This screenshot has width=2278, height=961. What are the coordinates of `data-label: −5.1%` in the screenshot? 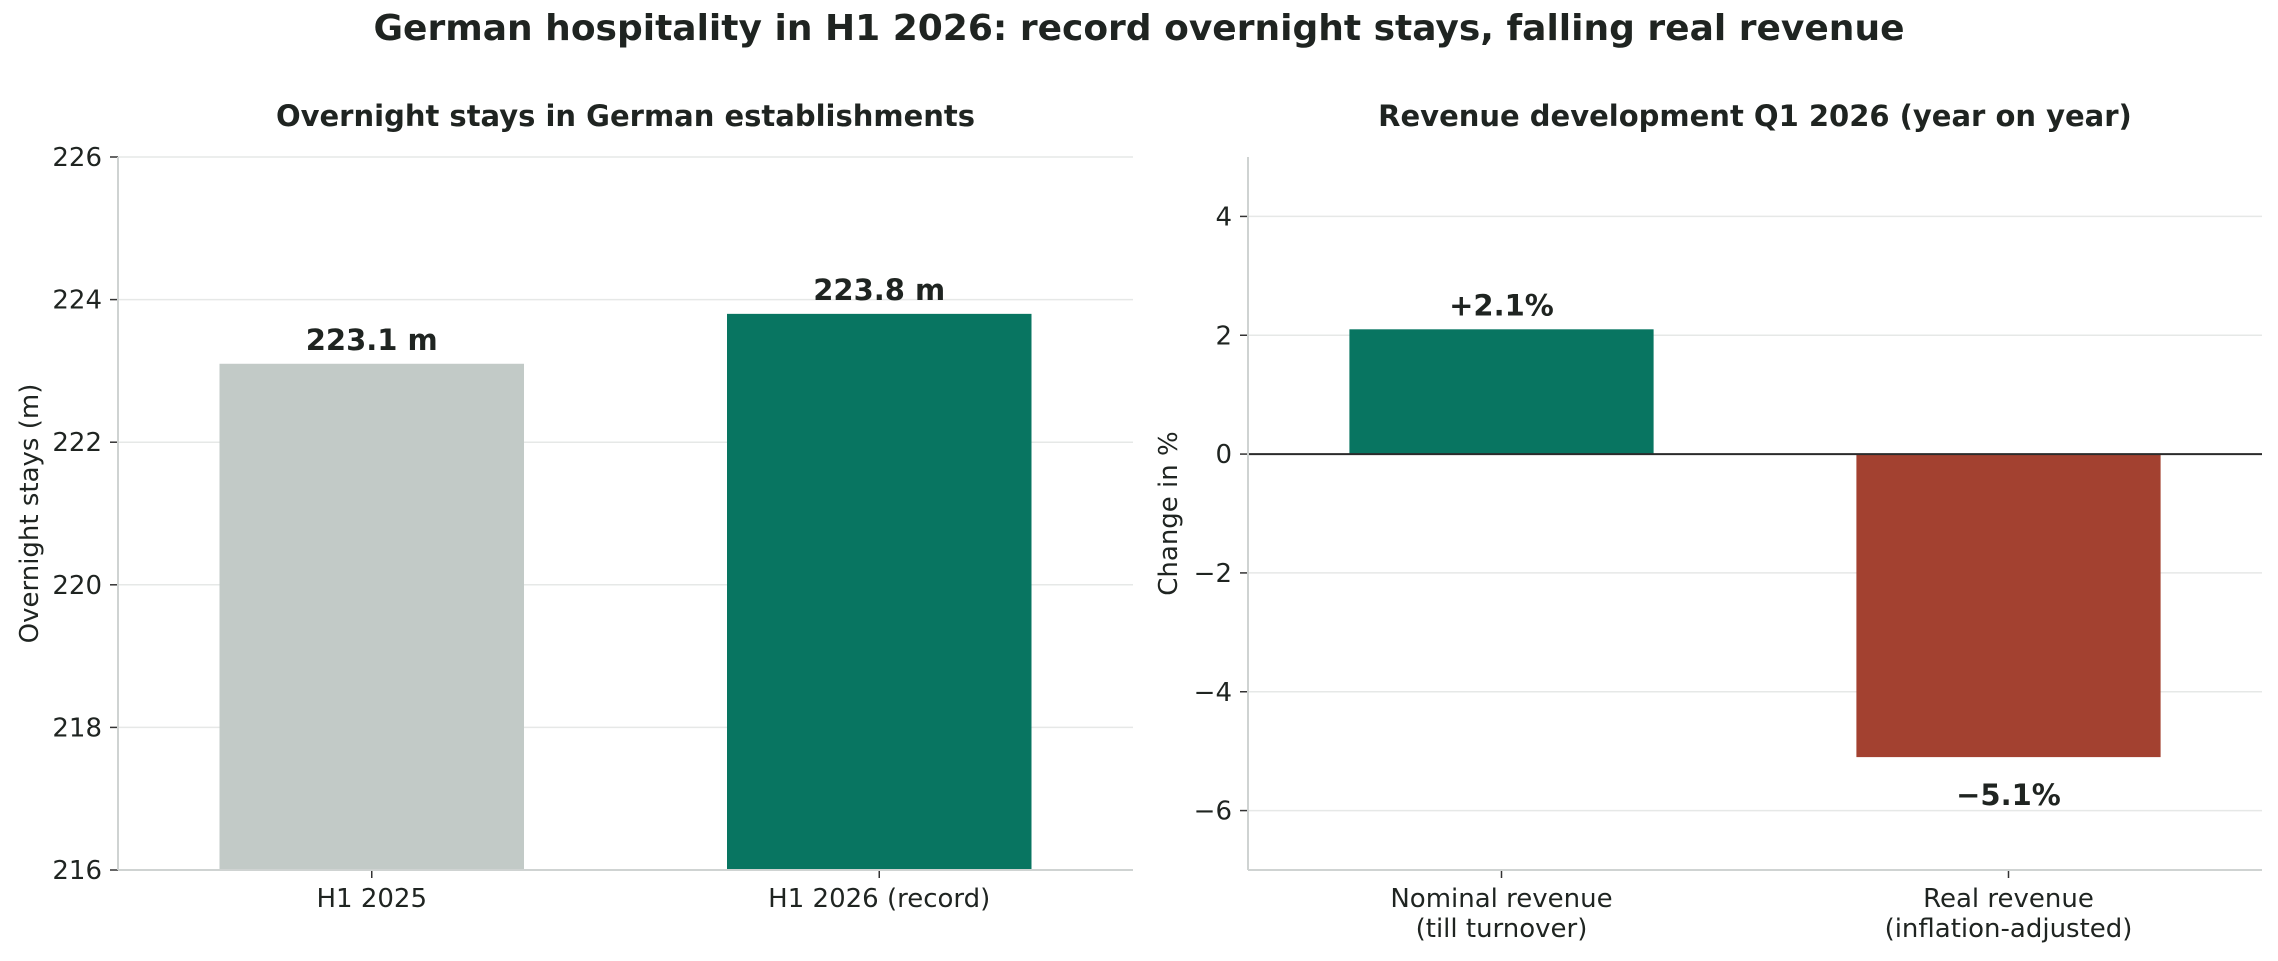 It's located at (2008, 795).